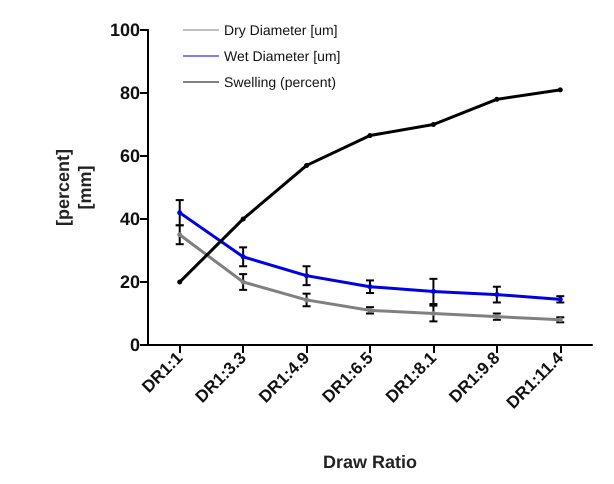 Image resolution: width=614 pixels, height=484 pixels. Describe the element at coordinates (130, 156) in the screenshot. I see `y-tick-label: 60` at that location.